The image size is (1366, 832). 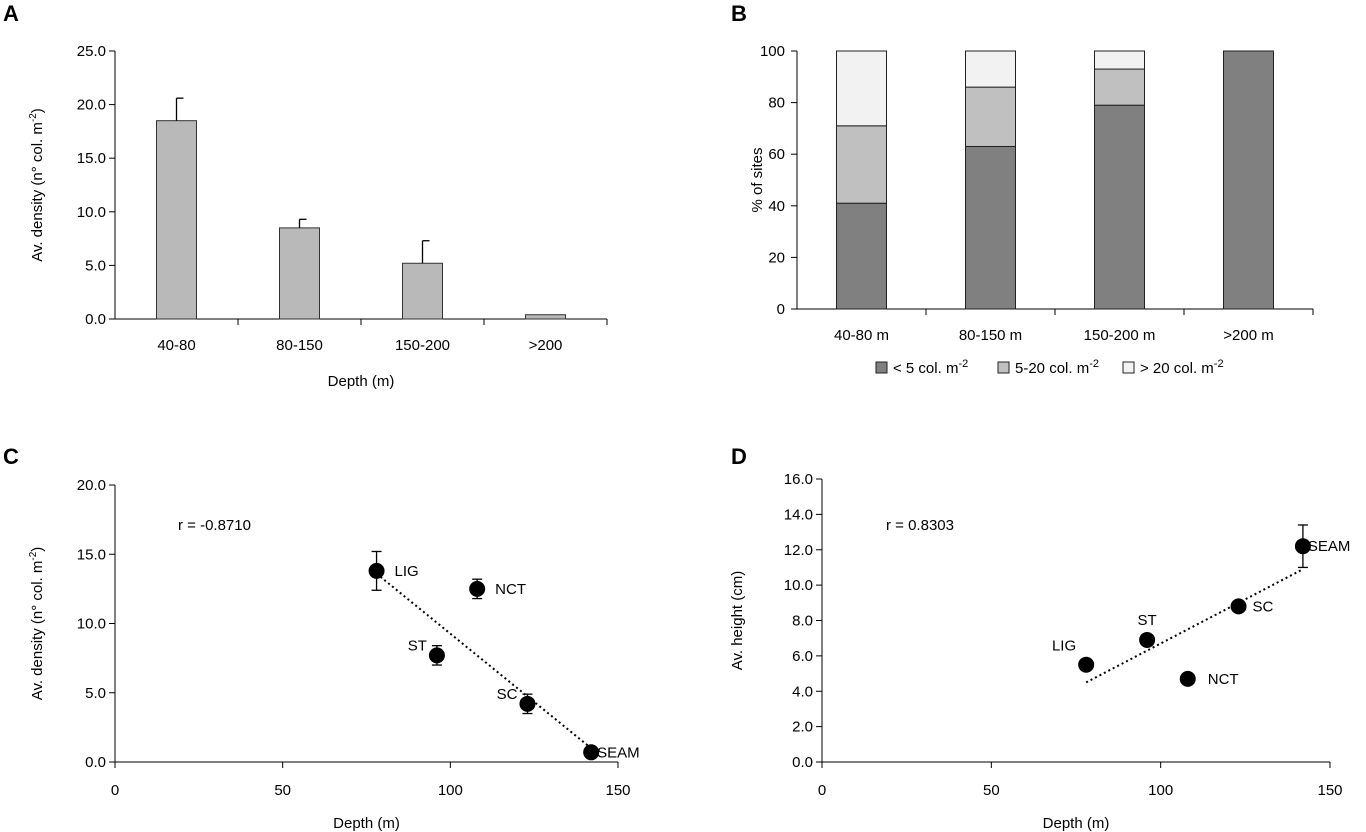 I want to click on y-tick-label: 4.0, so click(x=802, y=691).